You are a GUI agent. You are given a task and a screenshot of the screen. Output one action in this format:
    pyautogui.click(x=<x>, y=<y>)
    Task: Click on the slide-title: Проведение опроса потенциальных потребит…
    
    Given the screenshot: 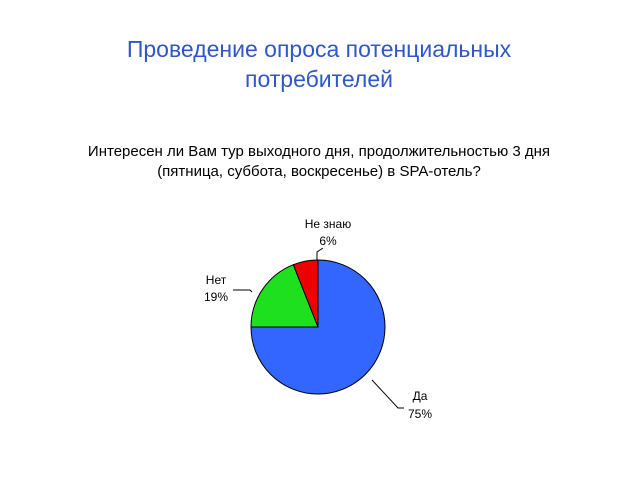 What is the action you would take?
    pyautogui.click(x=319, y=64)
    